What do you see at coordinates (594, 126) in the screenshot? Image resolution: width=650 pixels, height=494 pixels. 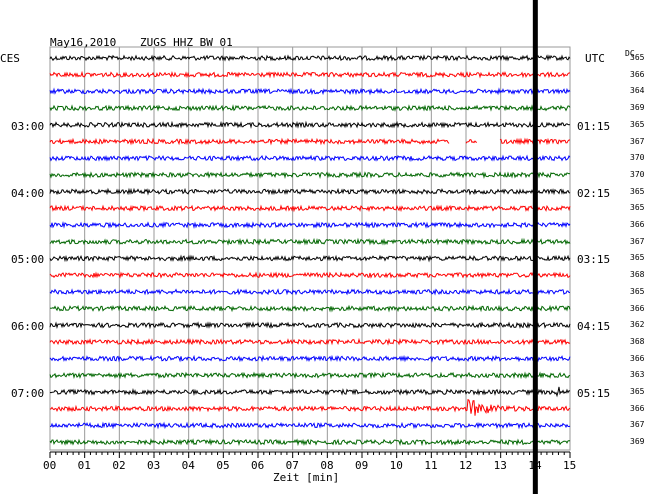 I see `right-time-label: 01:15` at bounding box center [594, 126].